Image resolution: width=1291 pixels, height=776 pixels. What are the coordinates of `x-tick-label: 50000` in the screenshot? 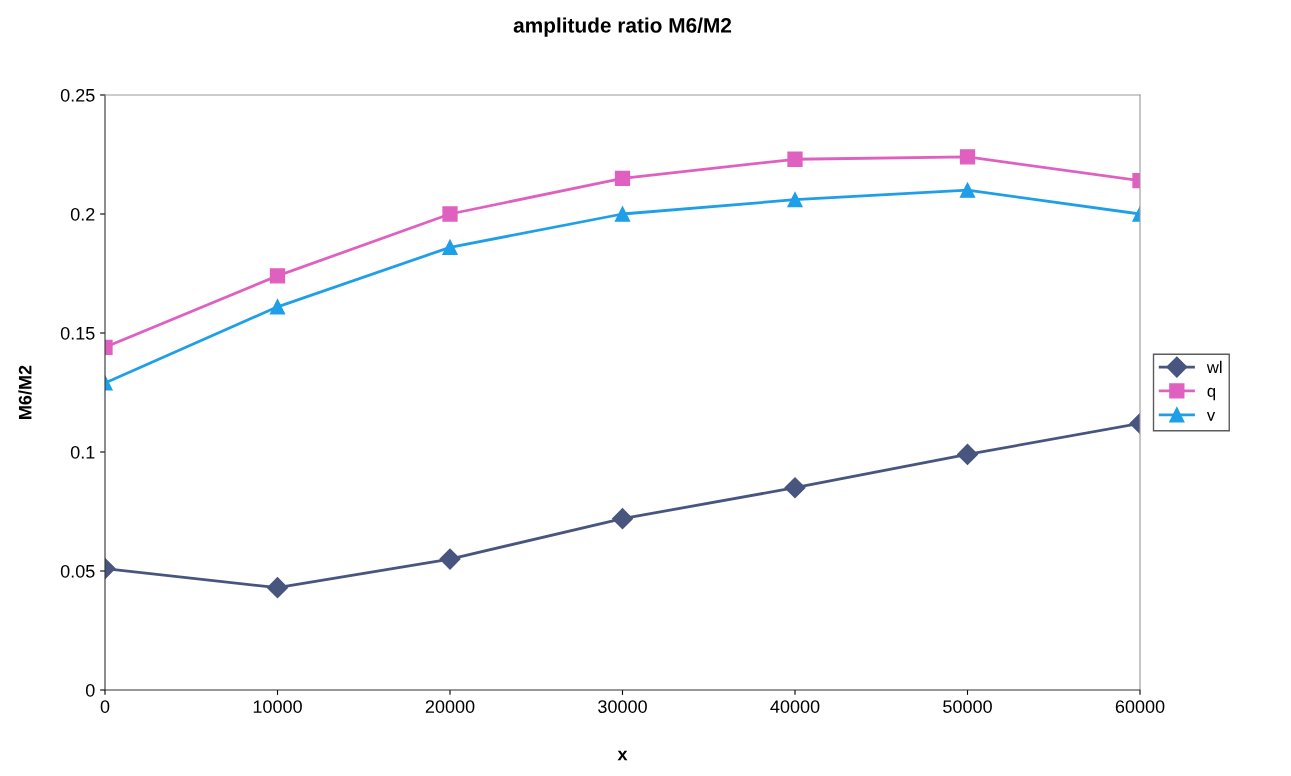 It's located at (967, 706).